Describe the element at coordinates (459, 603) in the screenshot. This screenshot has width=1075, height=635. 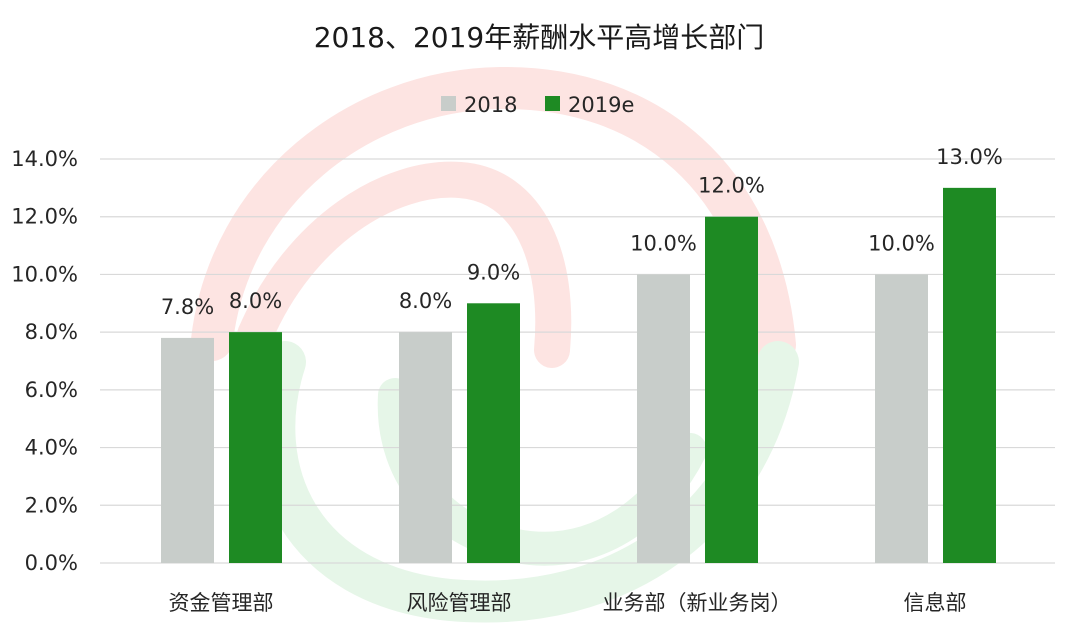
I see `category-label: 风险管理部` at that location.